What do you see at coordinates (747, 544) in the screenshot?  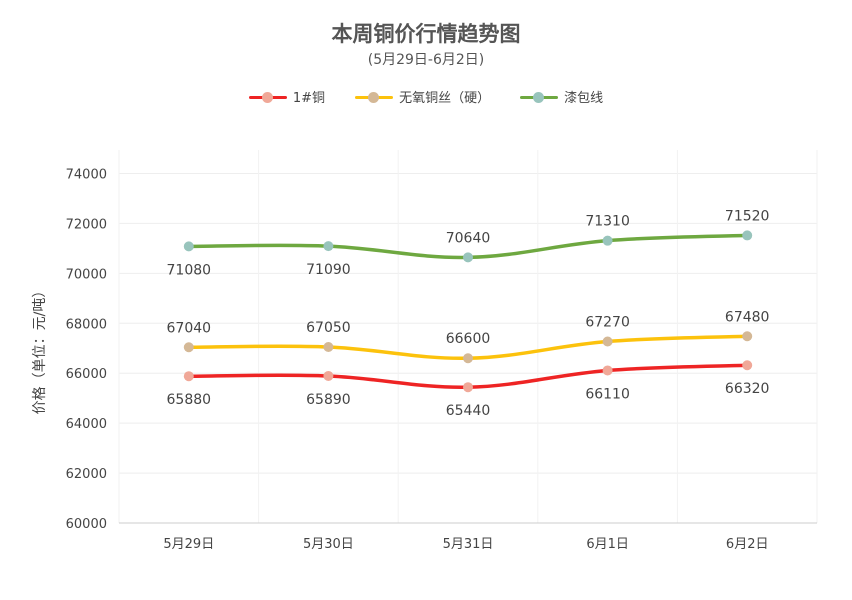 I see `x-tick-label: 6月2日` at bounding box center [747, 544].